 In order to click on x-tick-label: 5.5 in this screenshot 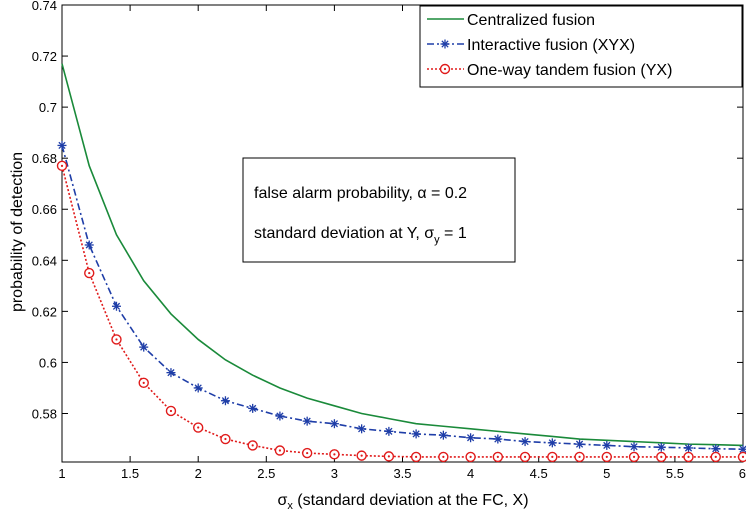, I will do `click(675, 473)`.